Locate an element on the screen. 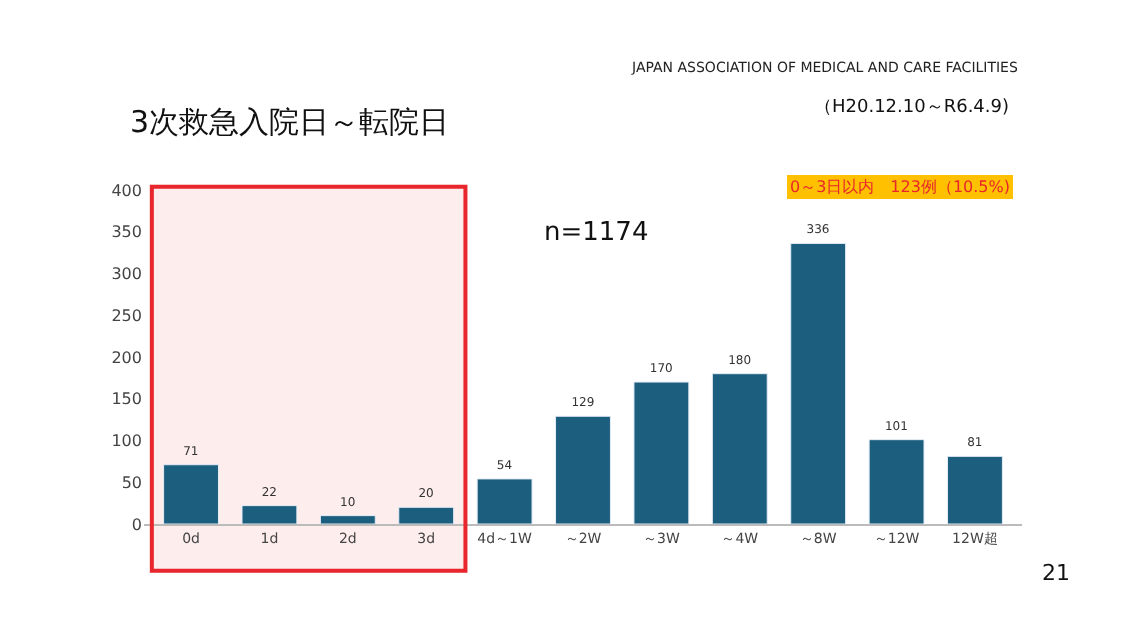 This screenshot has height=640, width=1138. y-tick-label: 100 is located at coordinates (126, 441).